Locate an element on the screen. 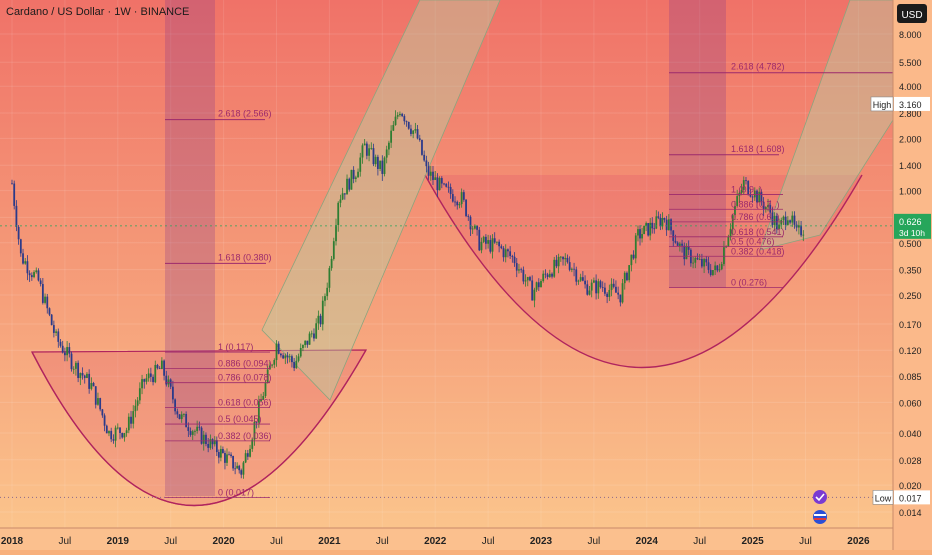 This screenshot has height=555, width=932. left-bowl-arc is located at coordinates (199, 427).